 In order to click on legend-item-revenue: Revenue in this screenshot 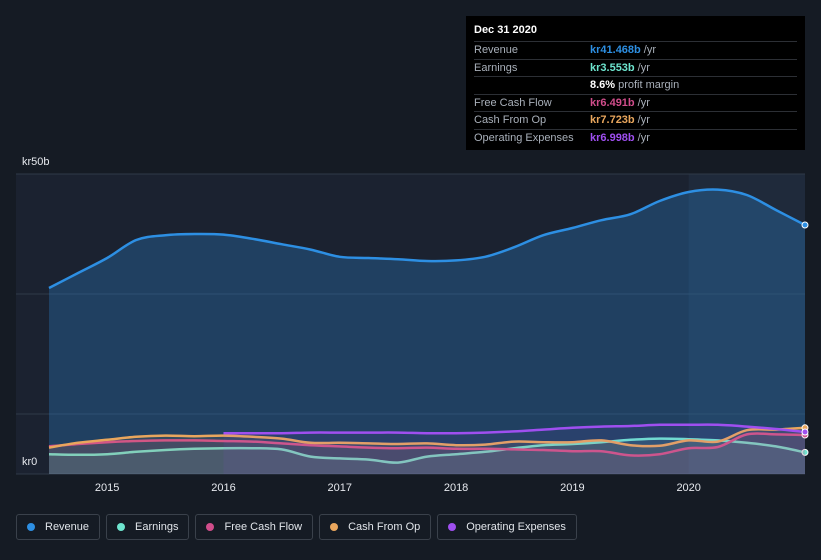, I will do `click(58, 527)`.